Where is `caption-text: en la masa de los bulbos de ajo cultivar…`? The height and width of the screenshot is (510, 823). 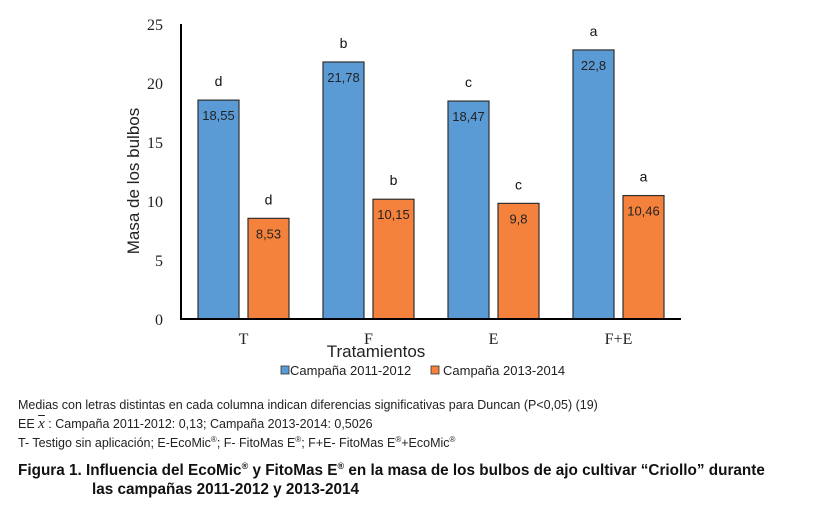
caption-text: en la masa de los bulbos de ajo cultivar… is located at coordinates (554, 470).